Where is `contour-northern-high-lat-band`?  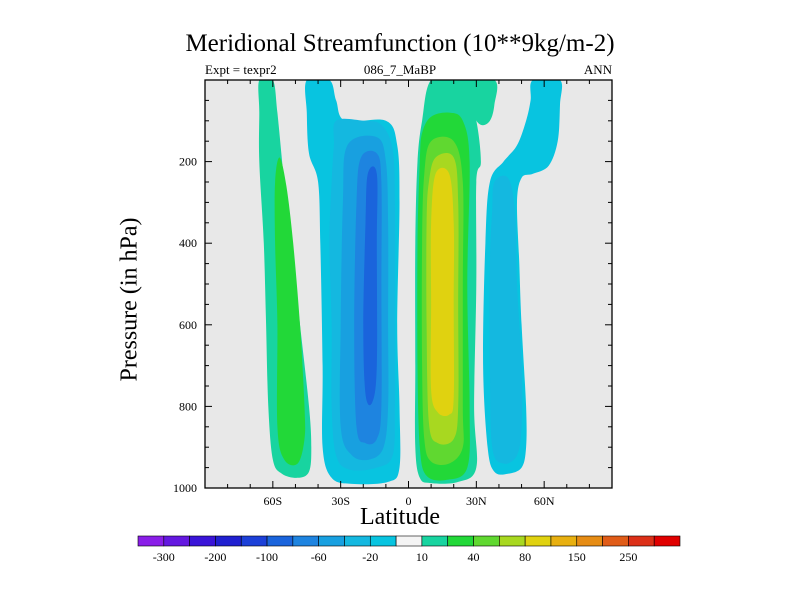
contour-northern-high-lat-band is located at coordinates (477, 103).